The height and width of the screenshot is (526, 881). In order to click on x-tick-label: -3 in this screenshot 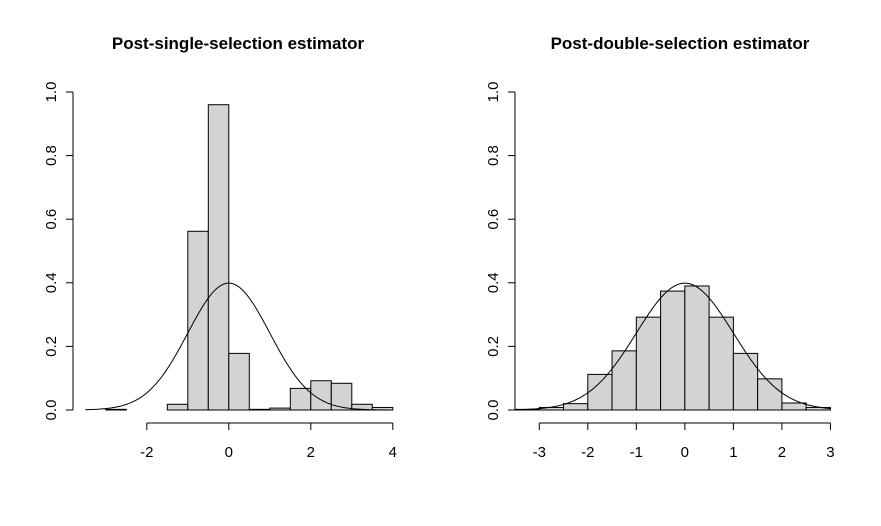, I will do `click(539, 452)`.